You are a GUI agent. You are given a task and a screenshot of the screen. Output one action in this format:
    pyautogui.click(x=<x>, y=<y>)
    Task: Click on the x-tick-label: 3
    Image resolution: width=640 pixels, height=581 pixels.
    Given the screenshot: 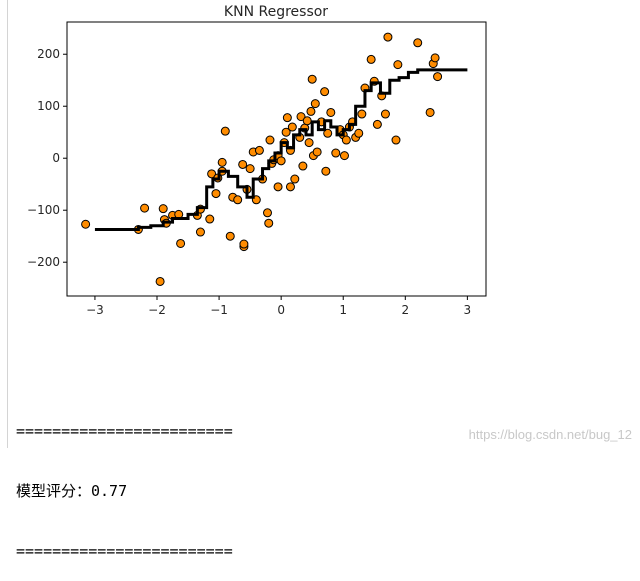 What is the action you would take?
    pyautogui.click(x=468, y=310)
    